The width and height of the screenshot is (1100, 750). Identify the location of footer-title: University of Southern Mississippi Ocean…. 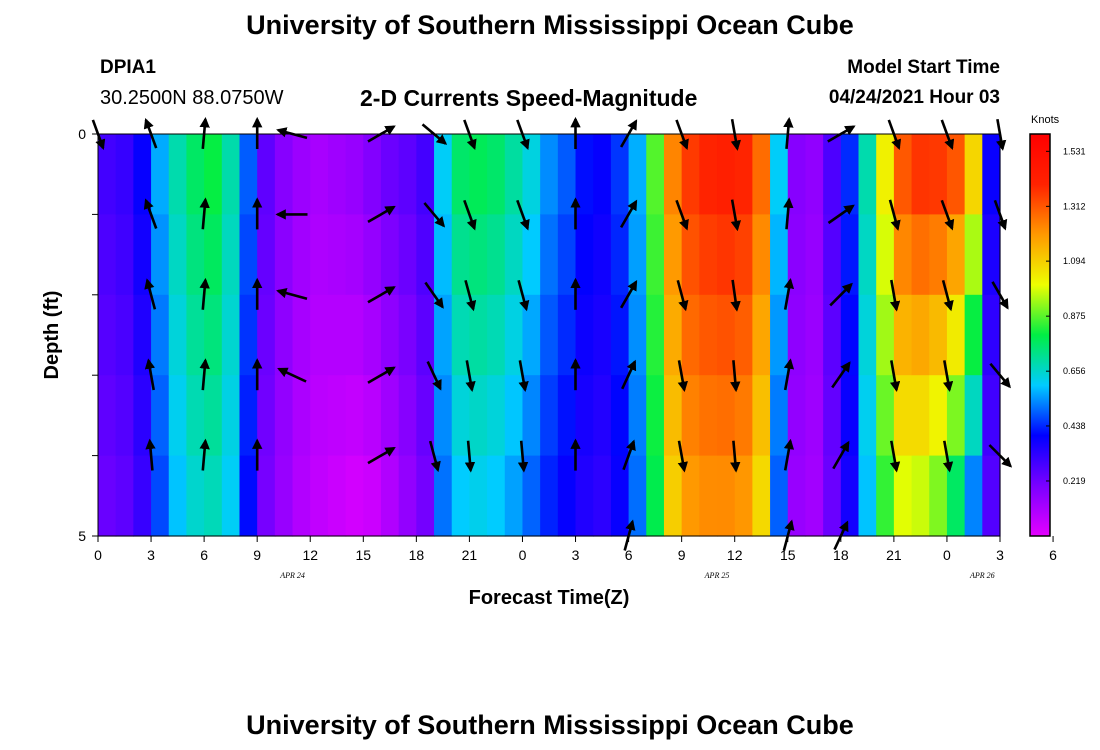
(550, 725).